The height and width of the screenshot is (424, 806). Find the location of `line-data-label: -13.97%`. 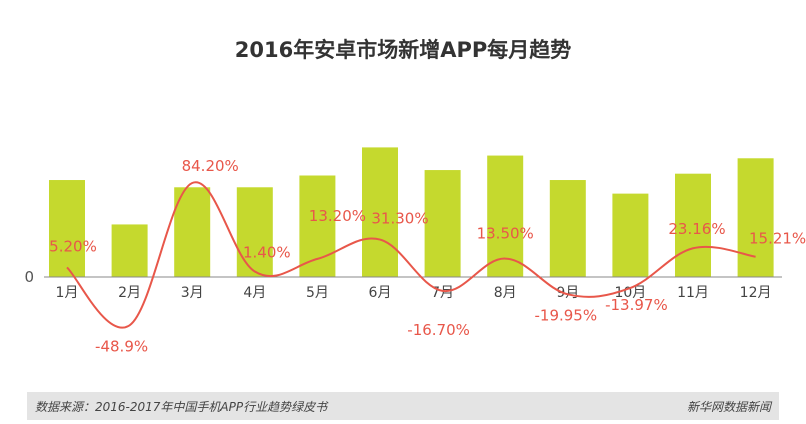

line-data-label: -13.97% is located at coordinates (636, 305).